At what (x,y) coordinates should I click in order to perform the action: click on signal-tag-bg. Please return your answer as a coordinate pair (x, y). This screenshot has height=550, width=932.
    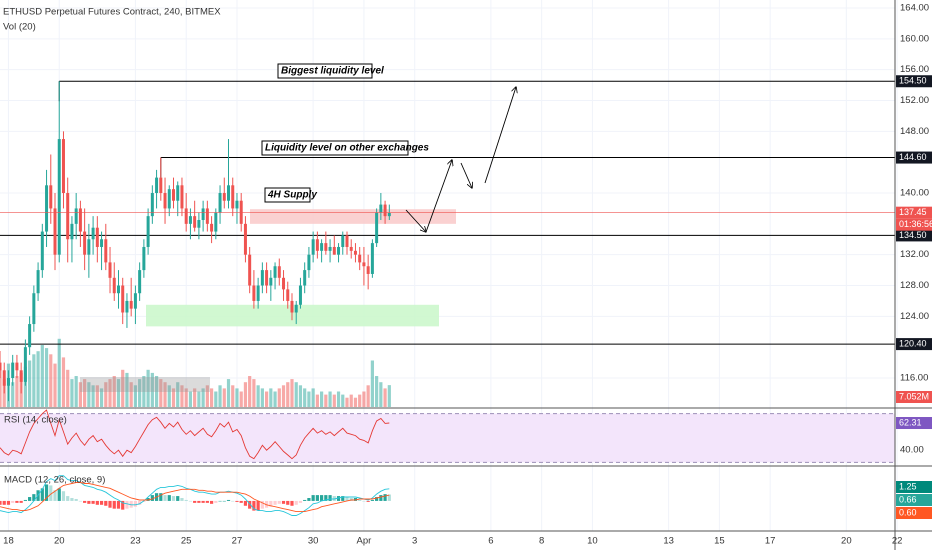
    Looking at the image, I should click on (914, 513).